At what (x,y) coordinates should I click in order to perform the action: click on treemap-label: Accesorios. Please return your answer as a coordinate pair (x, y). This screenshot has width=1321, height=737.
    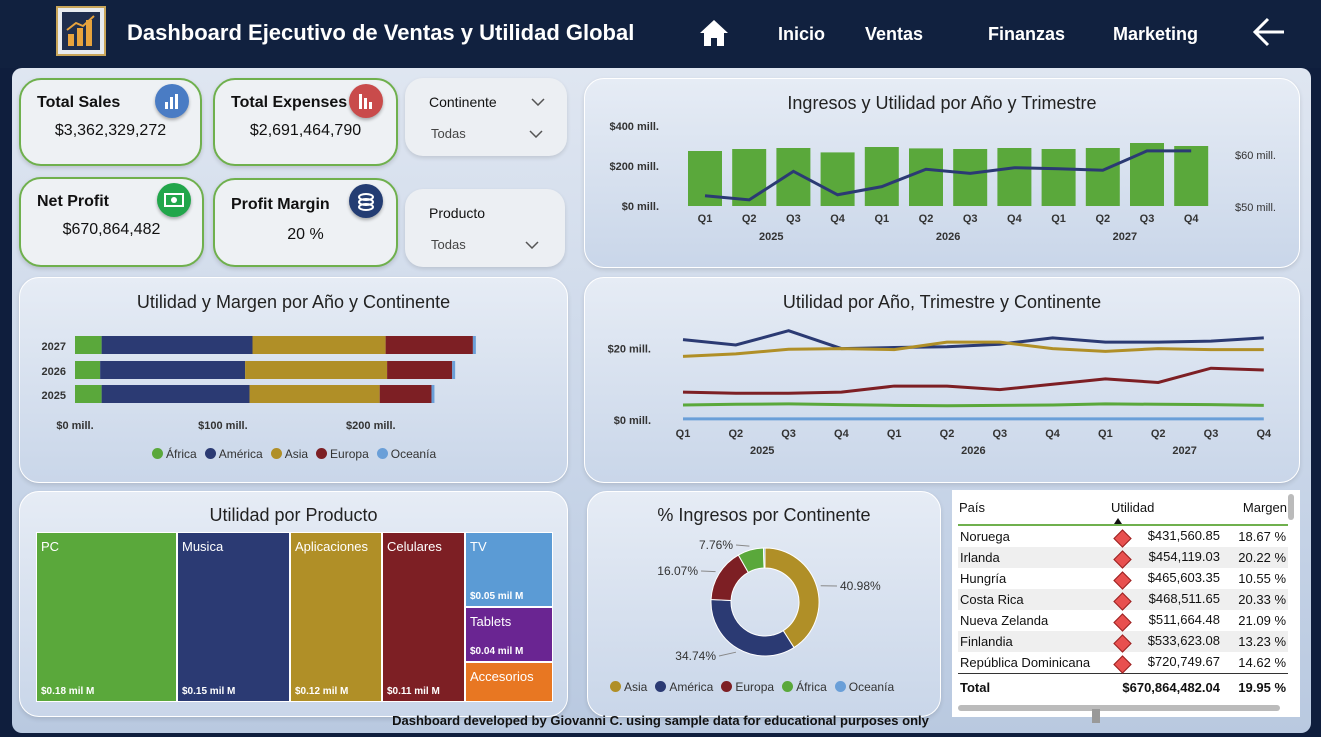
    Looking at the image, I should click on (502, 676).